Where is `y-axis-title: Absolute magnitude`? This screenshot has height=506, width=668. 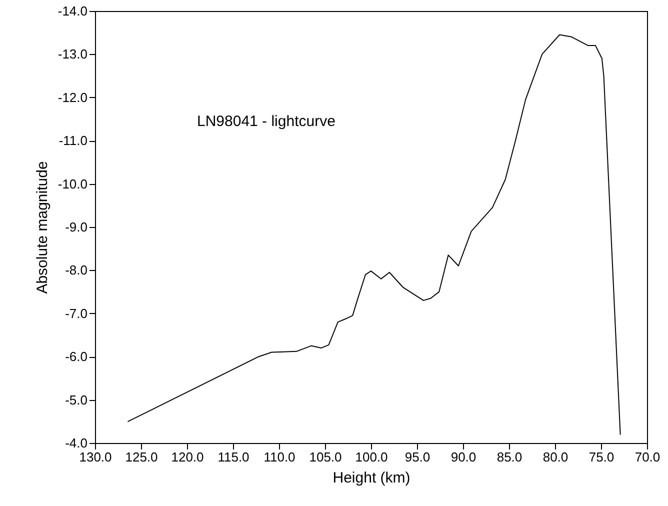
y-axis-title: Absolute magnitude is located at coordinates (42, 227).